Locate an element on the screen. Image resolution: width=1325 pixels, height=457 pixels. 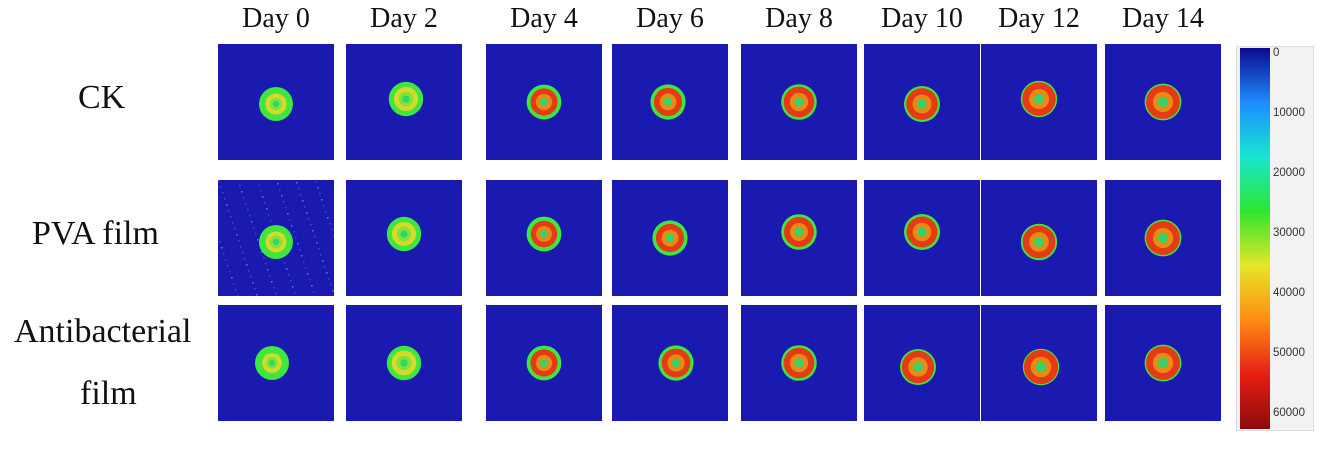
colorbar-tick-label: 40000 is located at coordinates (1289, 293).